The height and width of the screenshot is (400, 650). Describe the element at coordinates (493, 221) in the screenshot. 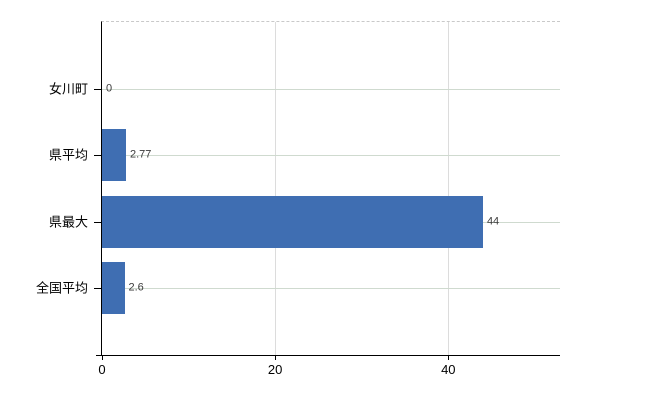

I see `value-label: 44` at that location.